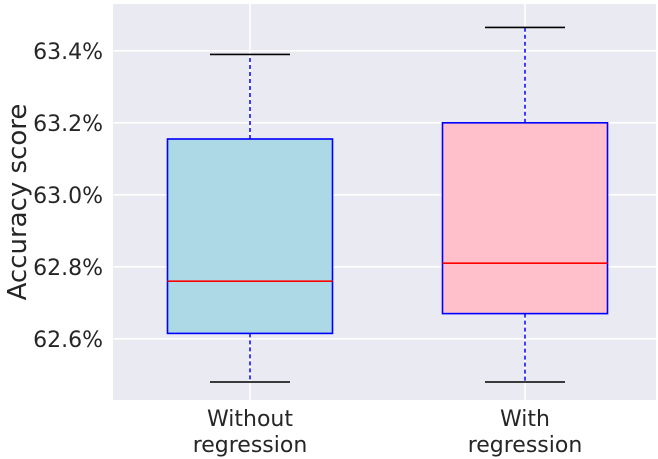 The image size is (658, 459). Describe the element at coordinates (18, 202) in the screenshot. I see `y-axis-label: Accuracy score` at that location.